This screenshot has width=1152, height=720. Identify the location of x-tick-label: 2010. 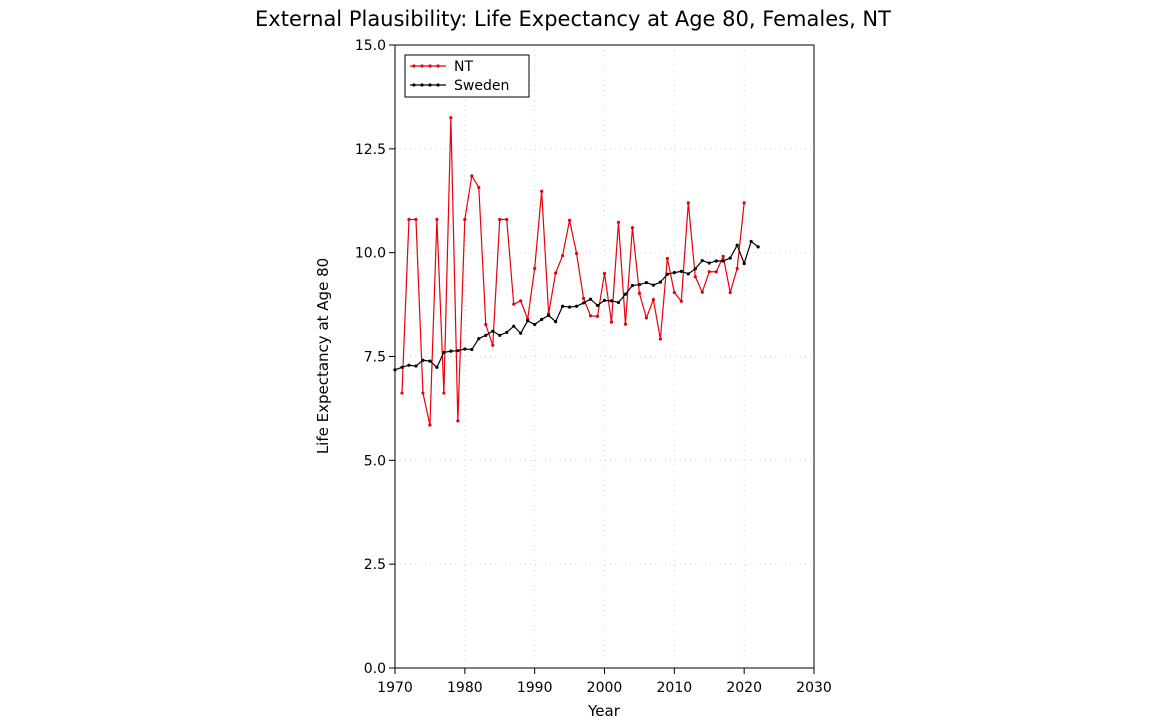
(675, 688).